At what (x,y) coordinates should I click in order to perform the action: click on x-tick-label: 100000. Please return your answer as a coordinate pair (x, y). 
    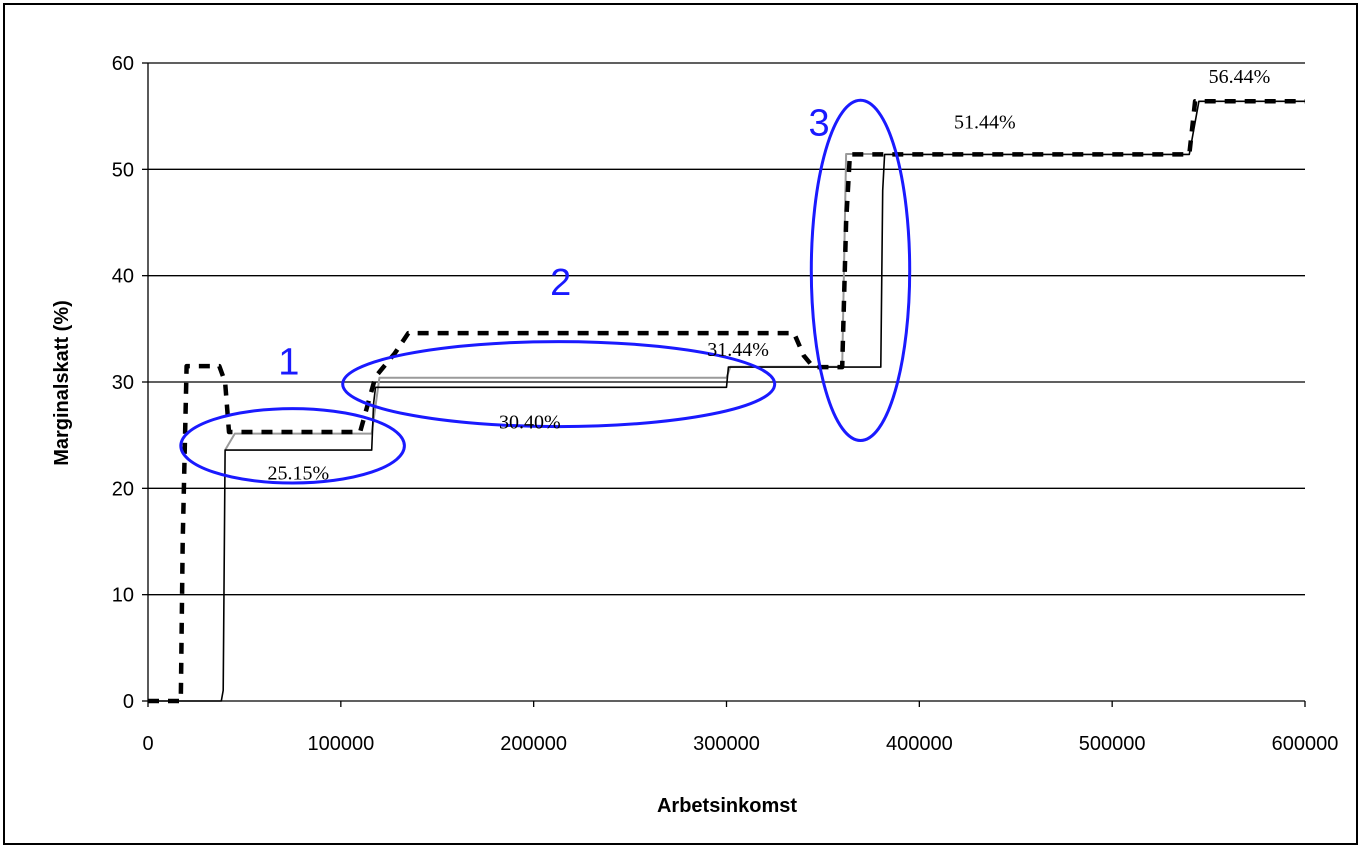
    Looking at the image, I should click on (340, 744).